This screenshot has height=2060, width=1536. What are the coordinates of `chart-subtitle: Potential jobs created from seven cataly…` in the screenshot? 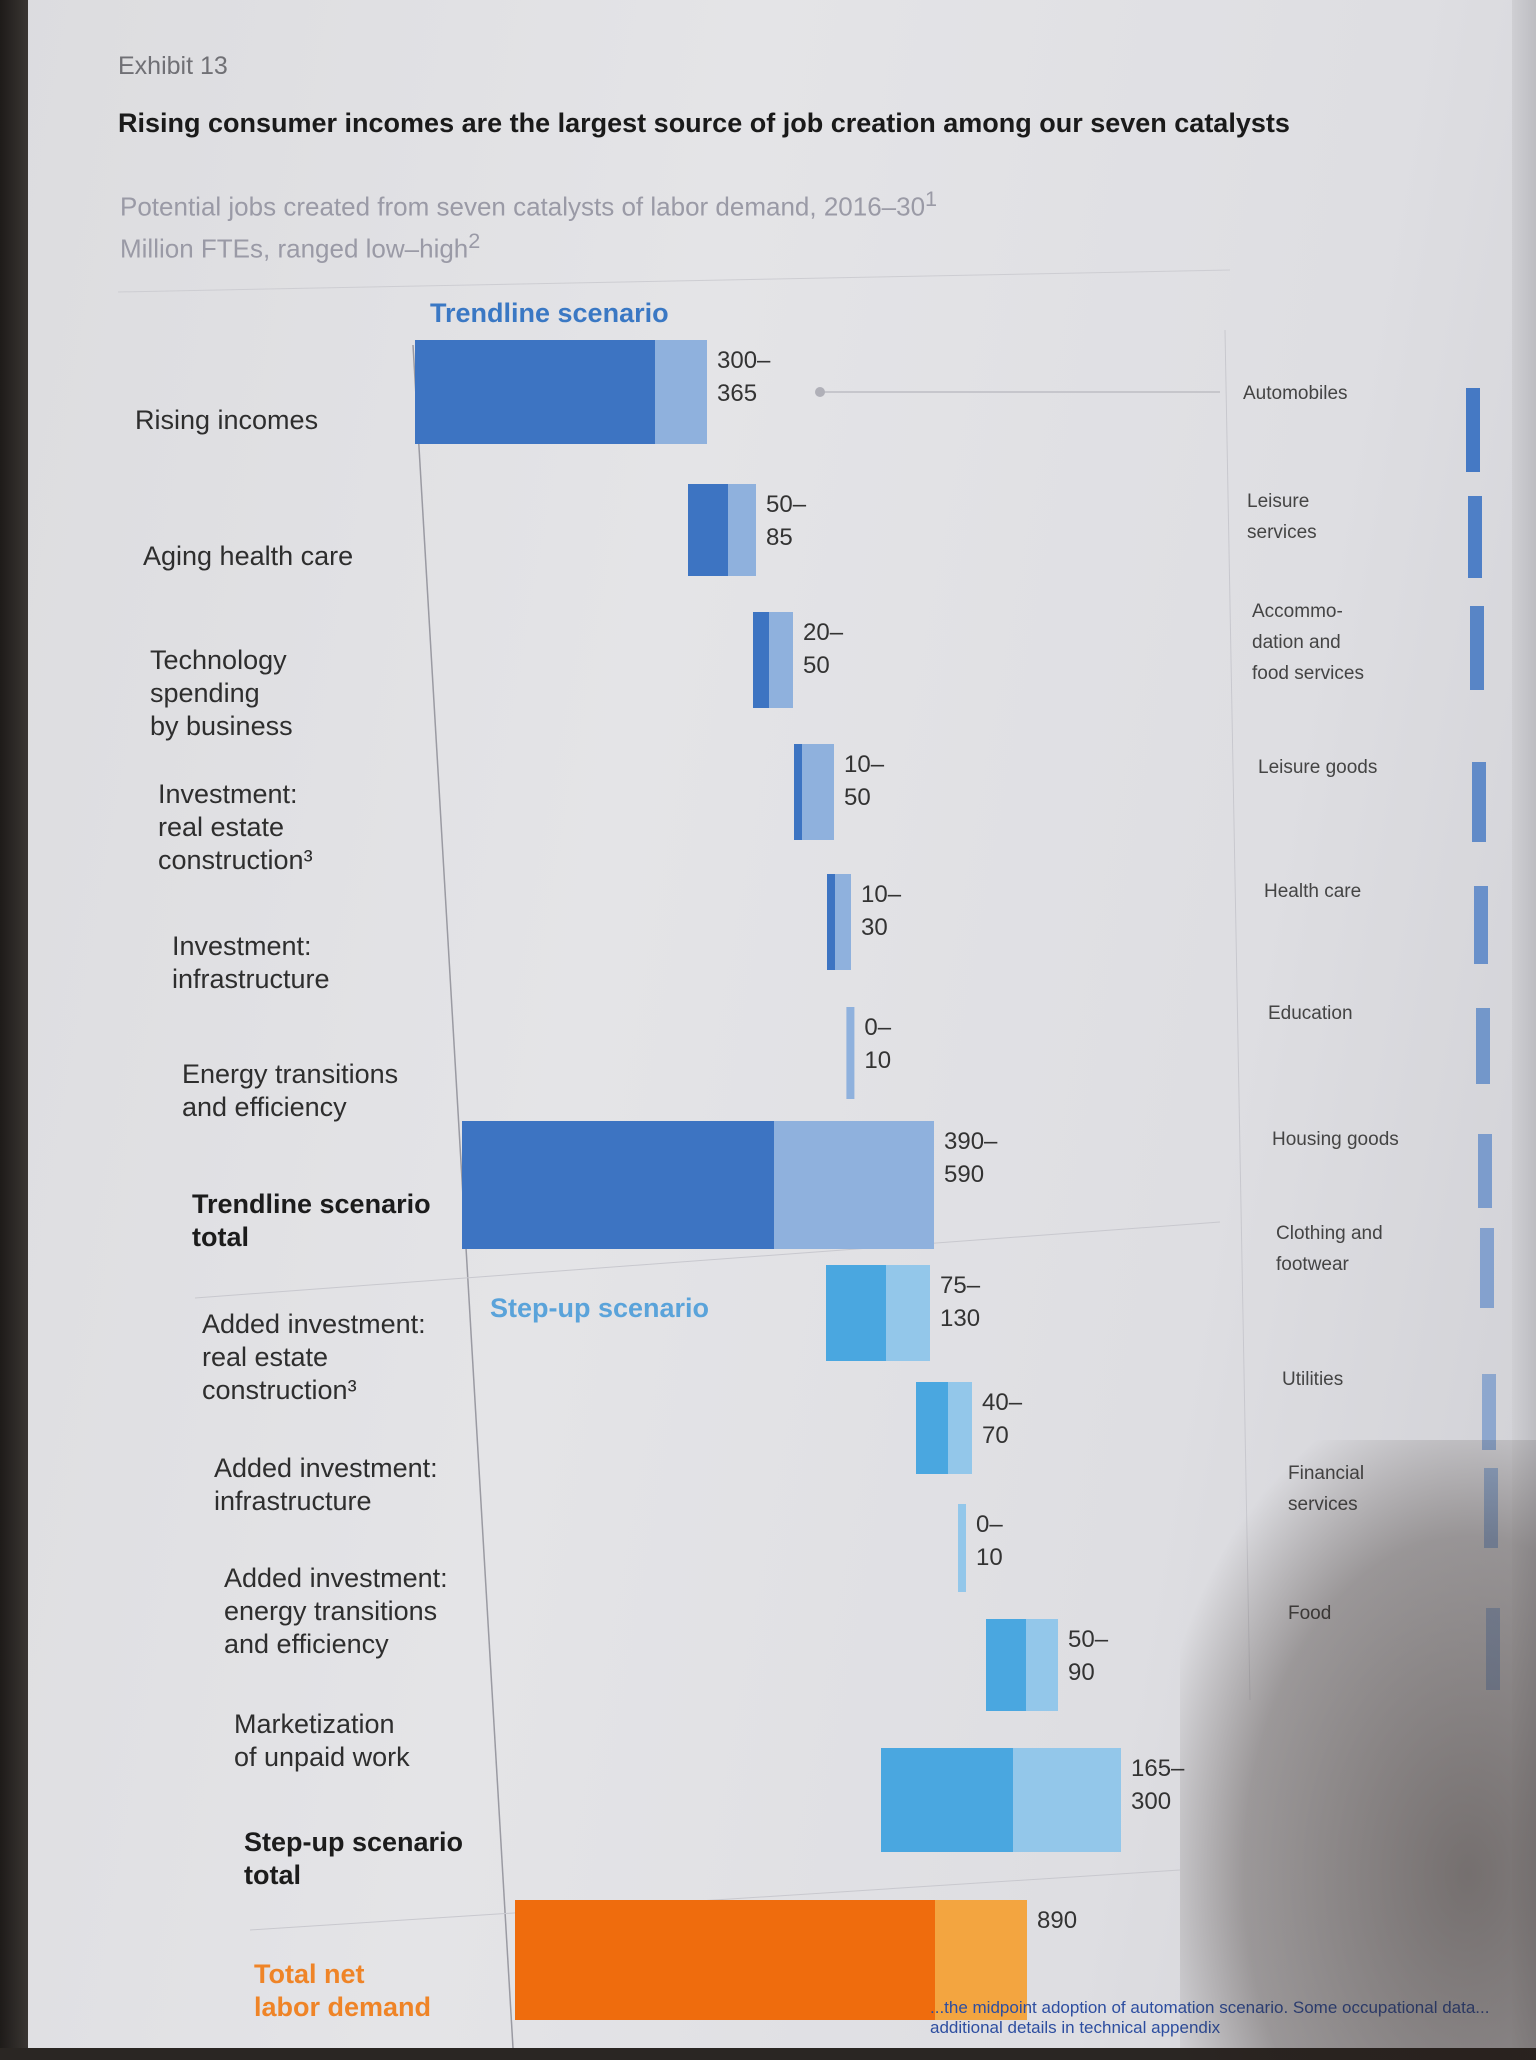 It's located at (528, 223).